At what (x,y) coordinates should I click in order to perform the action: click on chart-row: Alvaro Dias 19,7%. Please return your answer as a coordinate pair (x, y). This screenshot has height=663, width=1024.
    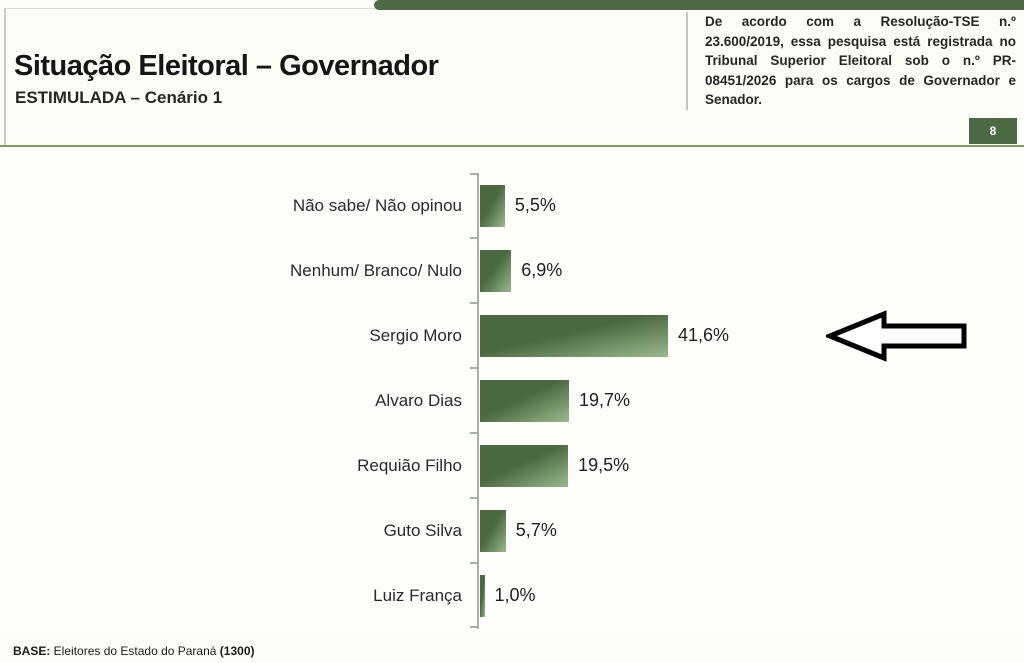
    Looking at the image, I should click on (512, 400).